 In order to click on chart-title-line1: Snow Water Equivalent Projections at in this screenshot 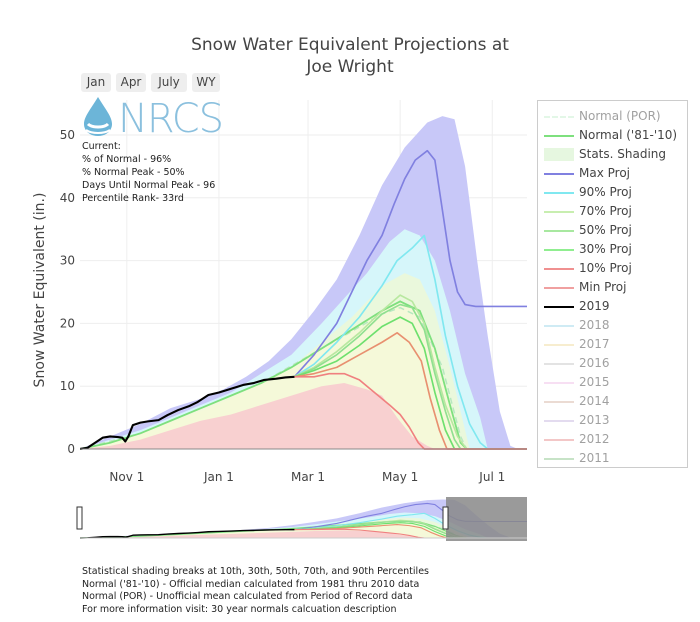, I will do `click(350, 45)`.